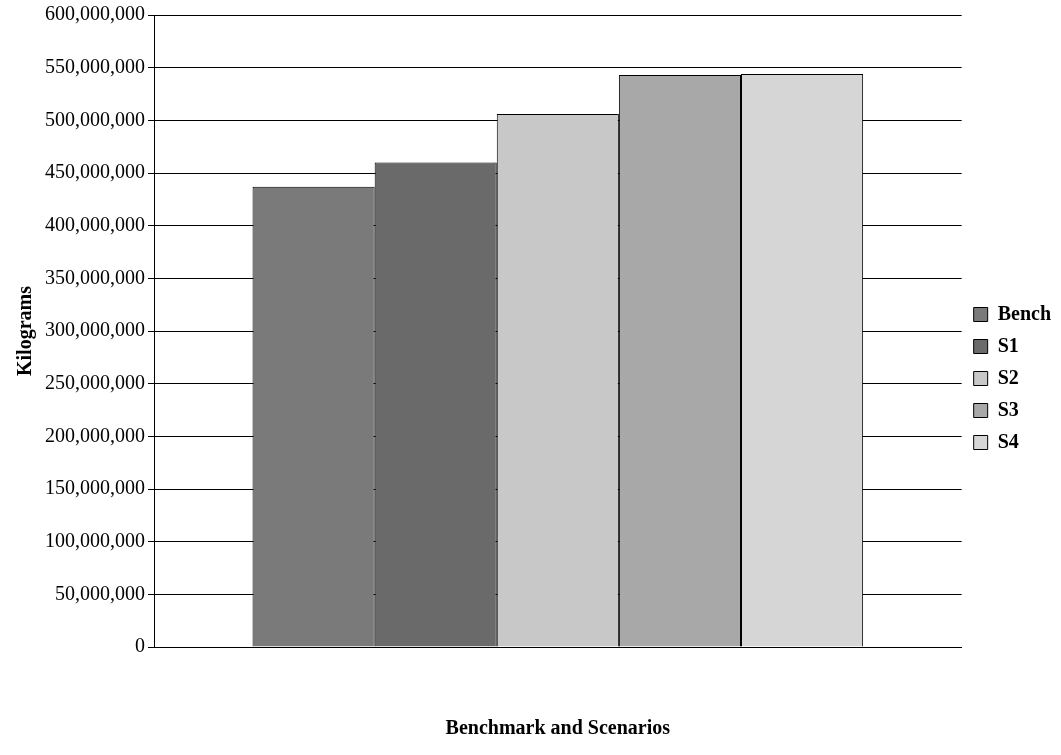 The image size is (1061, 755). What do you see at coordinates (1008, 440) in the screenshot?
I see `legend-label: S4` at bounding box center [1008, 440].